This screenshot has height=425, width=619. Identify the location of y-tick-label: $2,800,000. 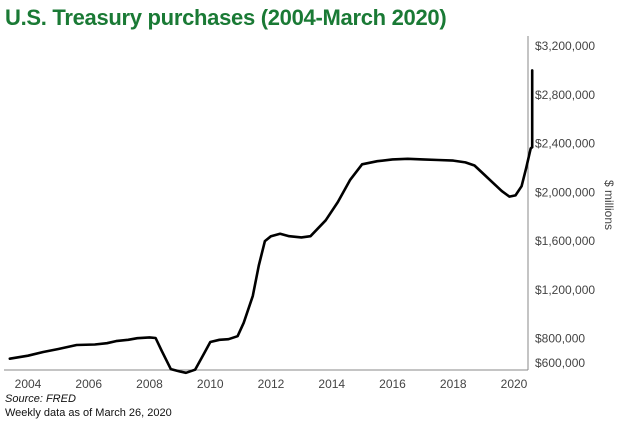
(565, 95).